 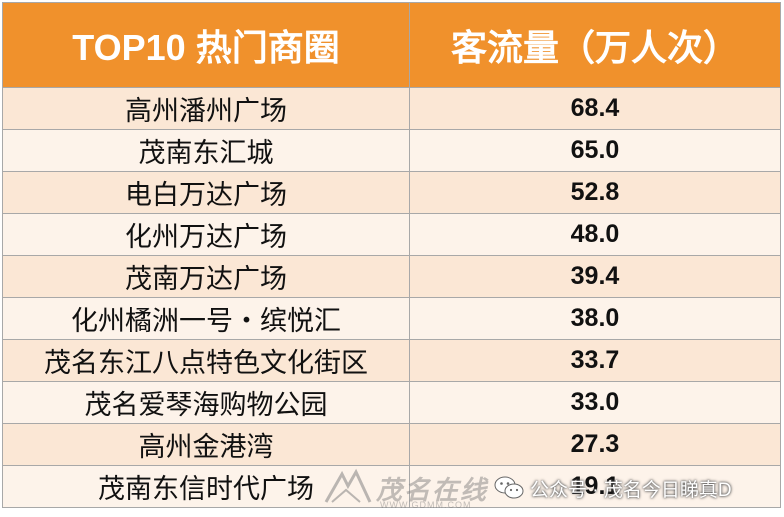 What do you see at coordinates (348, 485) in the screenshot?
I see `site-logo-icon` at bounding box center [348, 485].